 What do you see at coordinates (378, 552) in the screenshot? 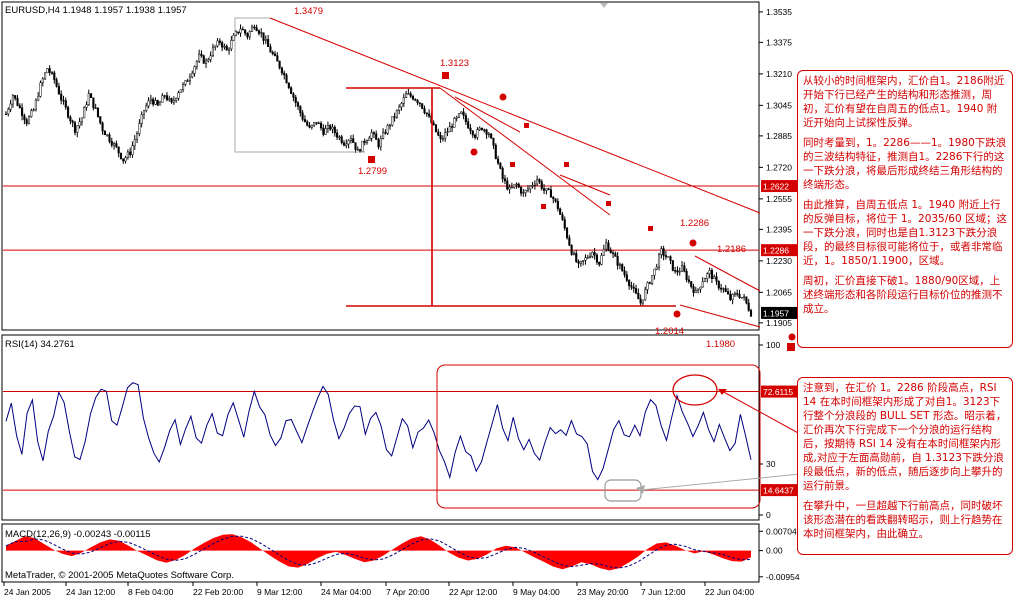
I see `macd-histogram` at bounding box center [378, 552].